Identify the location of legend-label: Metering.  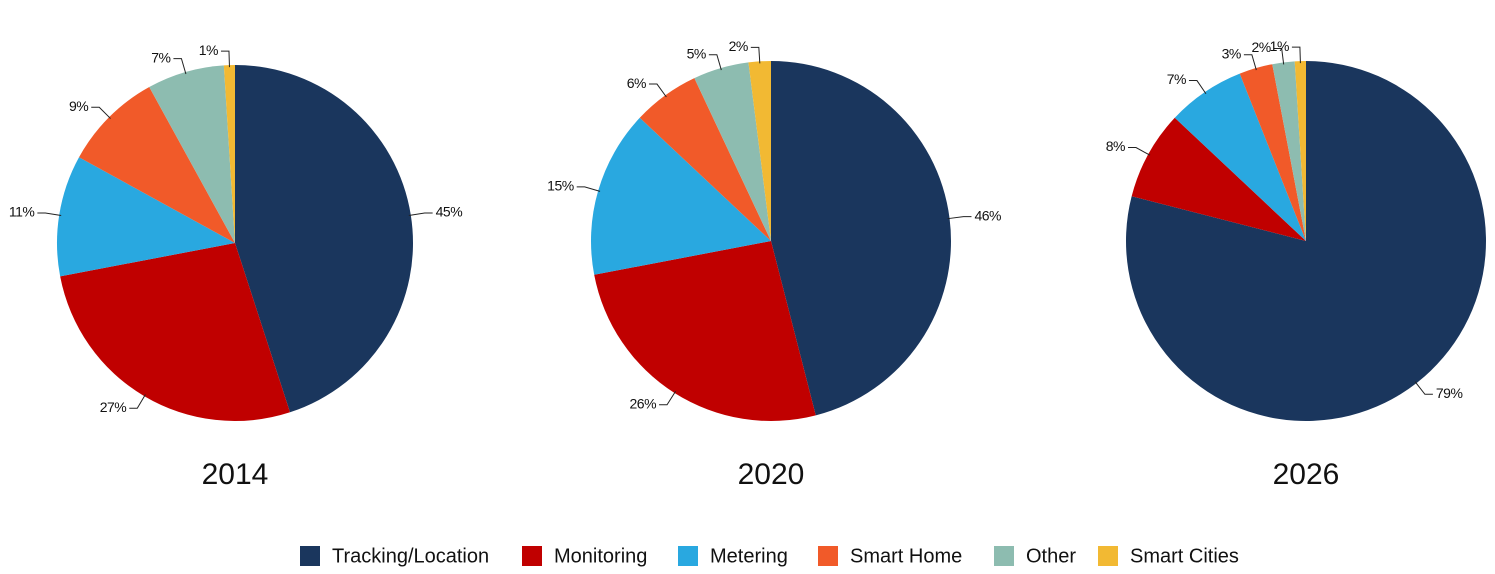
(749, 556).